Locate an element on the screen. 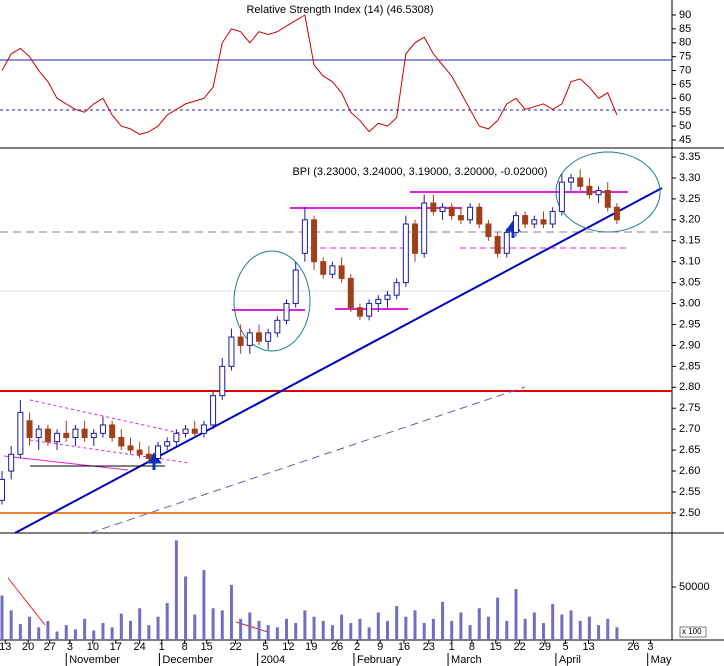  month-label: February is located at coordinates (379, 660).